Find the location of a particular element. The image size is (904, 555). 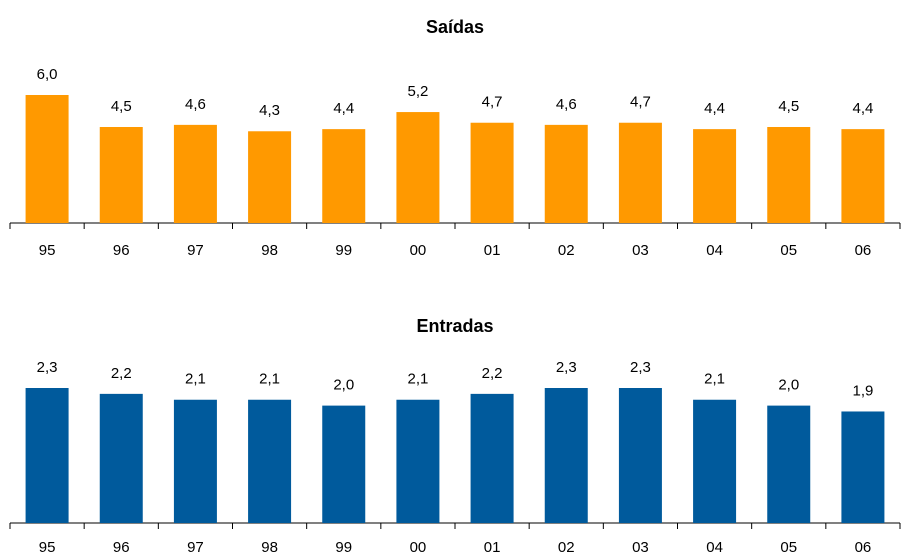

value-label: 6,0 is located at coordinates (47, 74).